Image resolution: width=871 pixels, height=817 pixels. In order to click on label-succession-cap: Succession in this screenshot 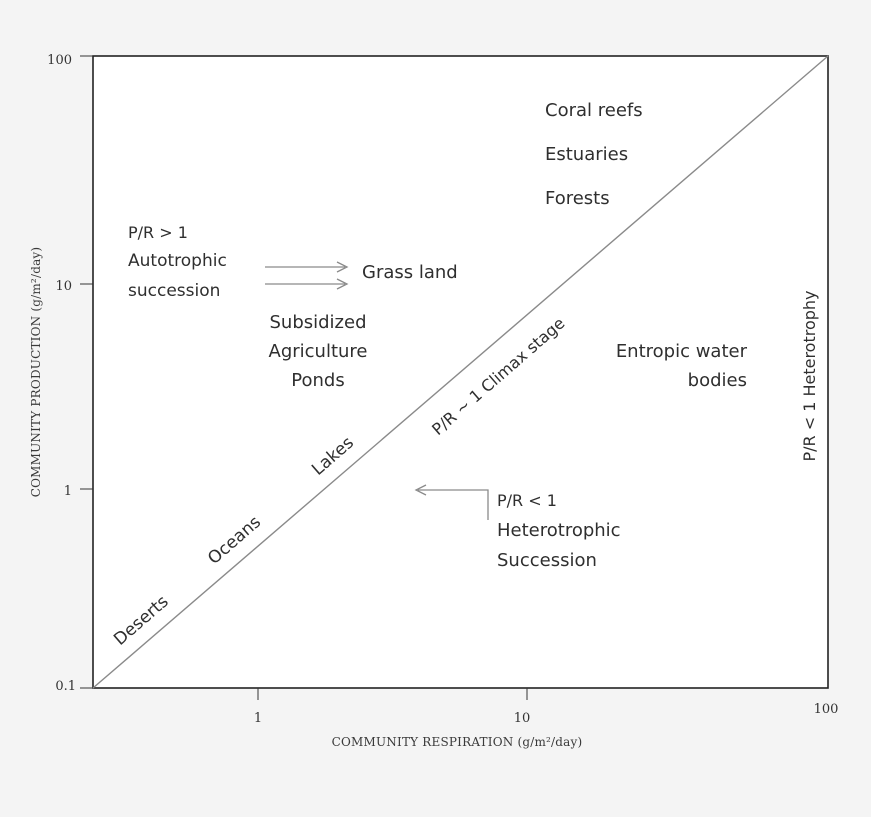, I will do `click(547, 560)`.